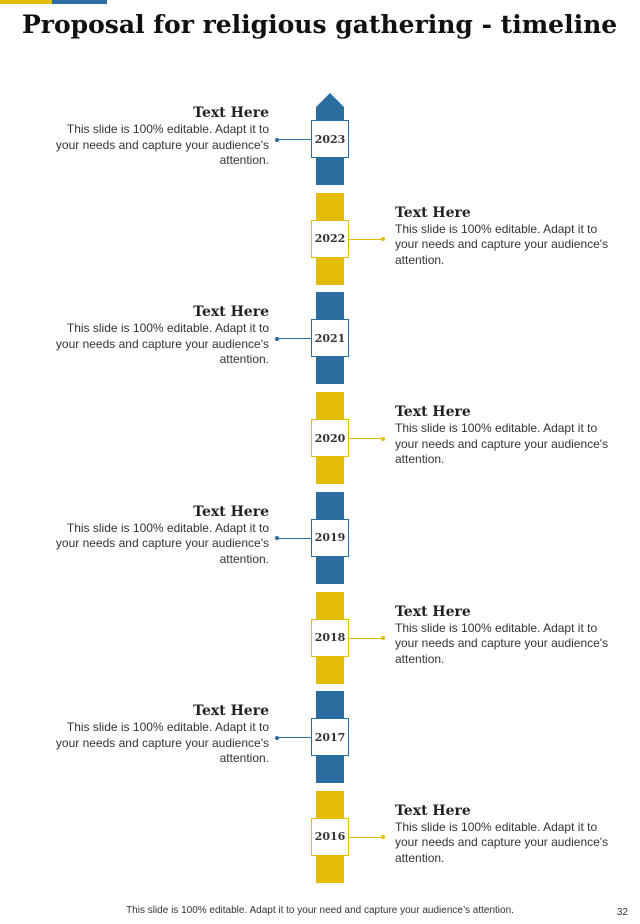 The image size is (640, 924). I want to click on timeline-arrow-tip, so click(330, 100).